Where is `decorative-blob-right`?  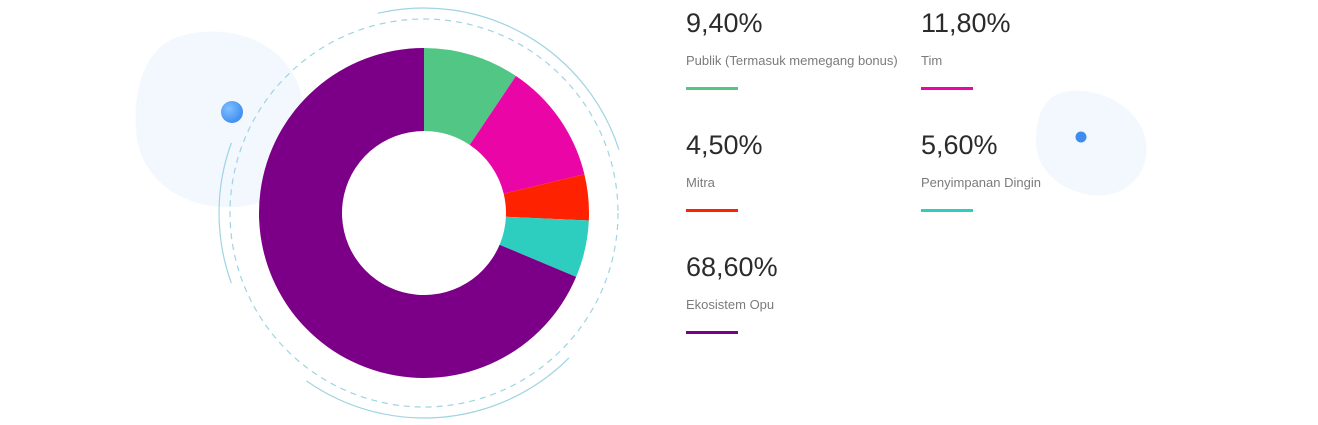
decorative-blob-right is located at coordinates (1091, 143).